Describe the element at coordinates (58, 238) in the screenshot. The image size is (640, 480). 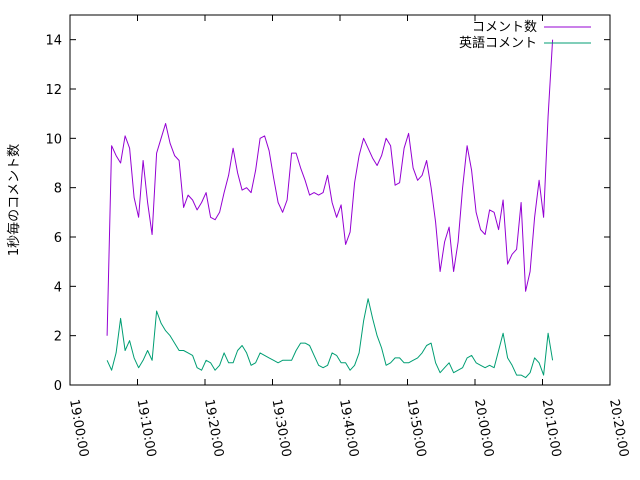
I see `y-tick-label: 6` at that location.